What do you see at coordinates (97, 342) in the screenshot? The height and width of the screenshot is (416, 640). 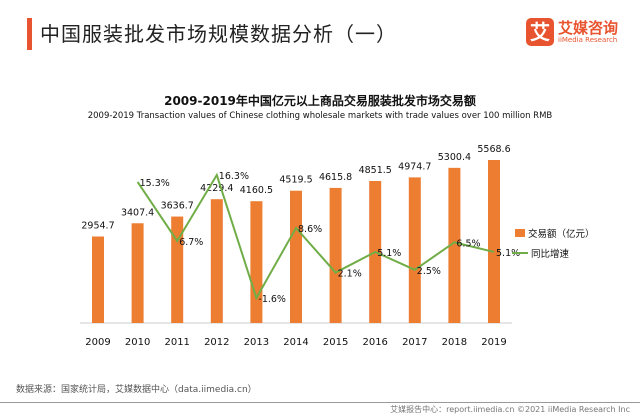 I see `x-tick-2009: 2009` at bounding box center [97, 342].